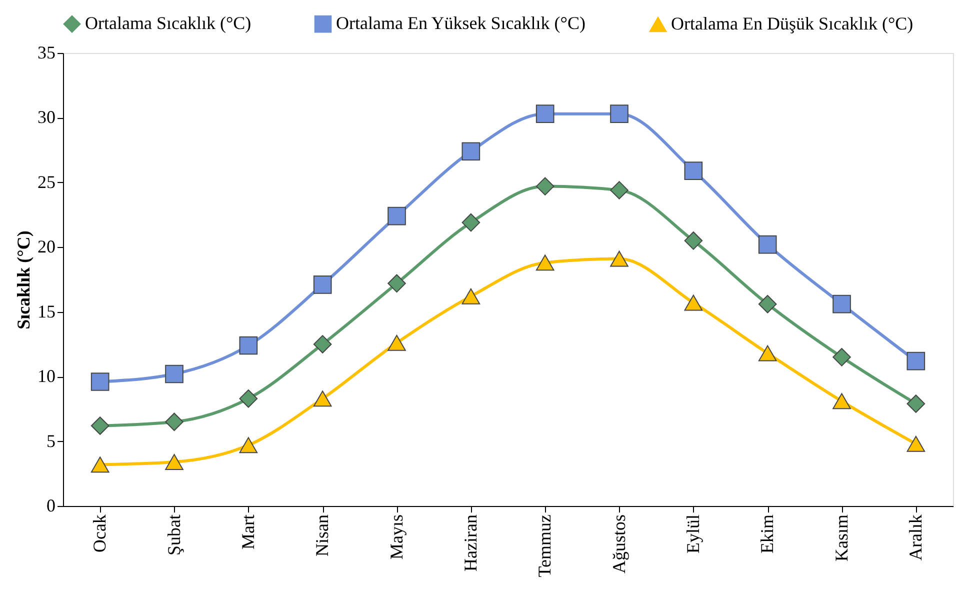 This screenshot has width=968, height=592. Describe the element at coordinates (322, 535) in the screenshot. I see `x-tick-label: Nisan` at that location.